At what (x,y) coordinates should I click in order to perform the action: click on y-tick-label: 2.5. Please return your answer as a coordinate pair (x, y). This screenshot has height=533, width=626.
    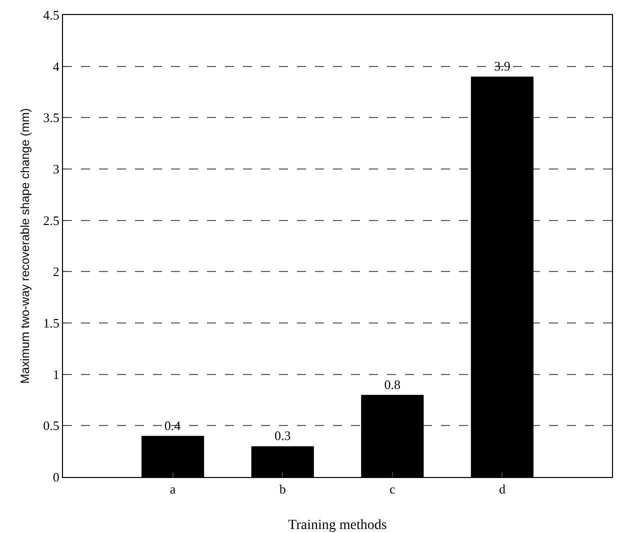
    Looking at the image, I should click on (51, 220).